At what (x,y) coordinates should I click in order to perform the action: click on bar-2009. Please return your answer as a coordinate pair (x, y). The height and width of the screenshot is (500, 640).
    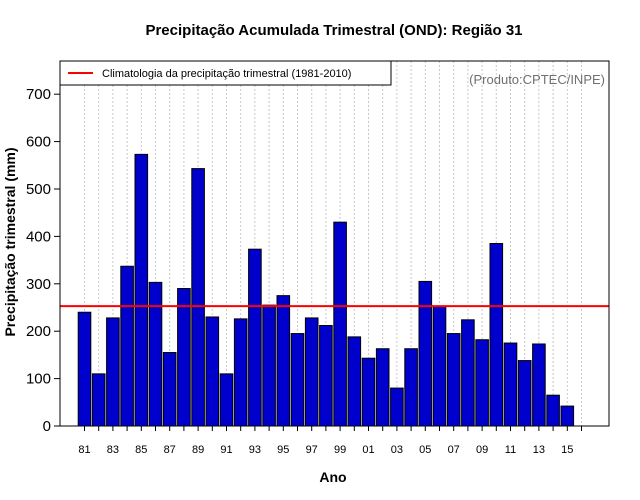
    Looking at the image, I should click on (482, 383).